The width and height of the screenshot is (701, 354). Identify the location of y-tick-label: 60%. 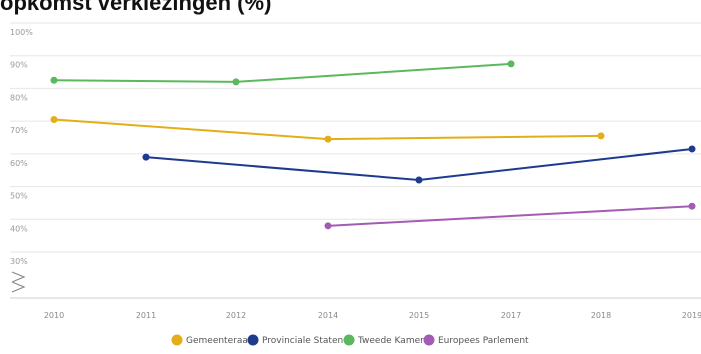
(19, 163).